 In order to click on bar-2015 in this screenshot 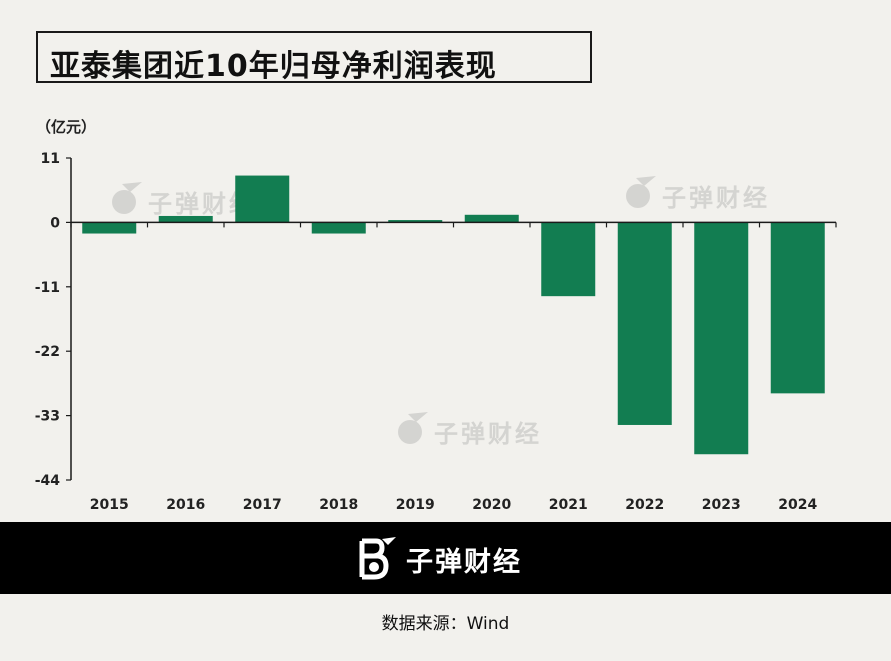, I will do `click(109, 228)`.